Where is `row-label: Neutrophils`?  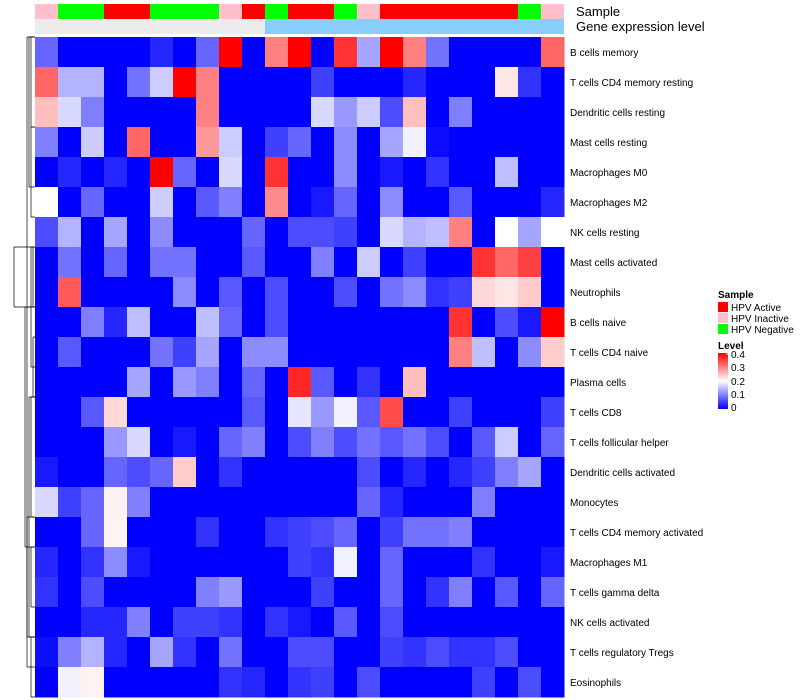 row-label: Neutrophils is located at coordinates (595, 293).